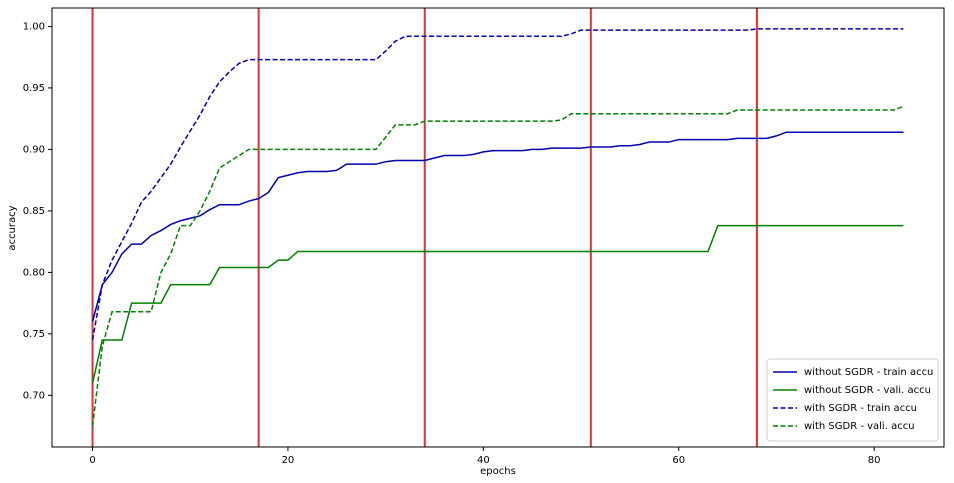 The width and height of the screenshot is (954, 483). Describe the element at coordinates (34, 334) in the screenshot. I see `y-tick-label: 0.75` at that location.